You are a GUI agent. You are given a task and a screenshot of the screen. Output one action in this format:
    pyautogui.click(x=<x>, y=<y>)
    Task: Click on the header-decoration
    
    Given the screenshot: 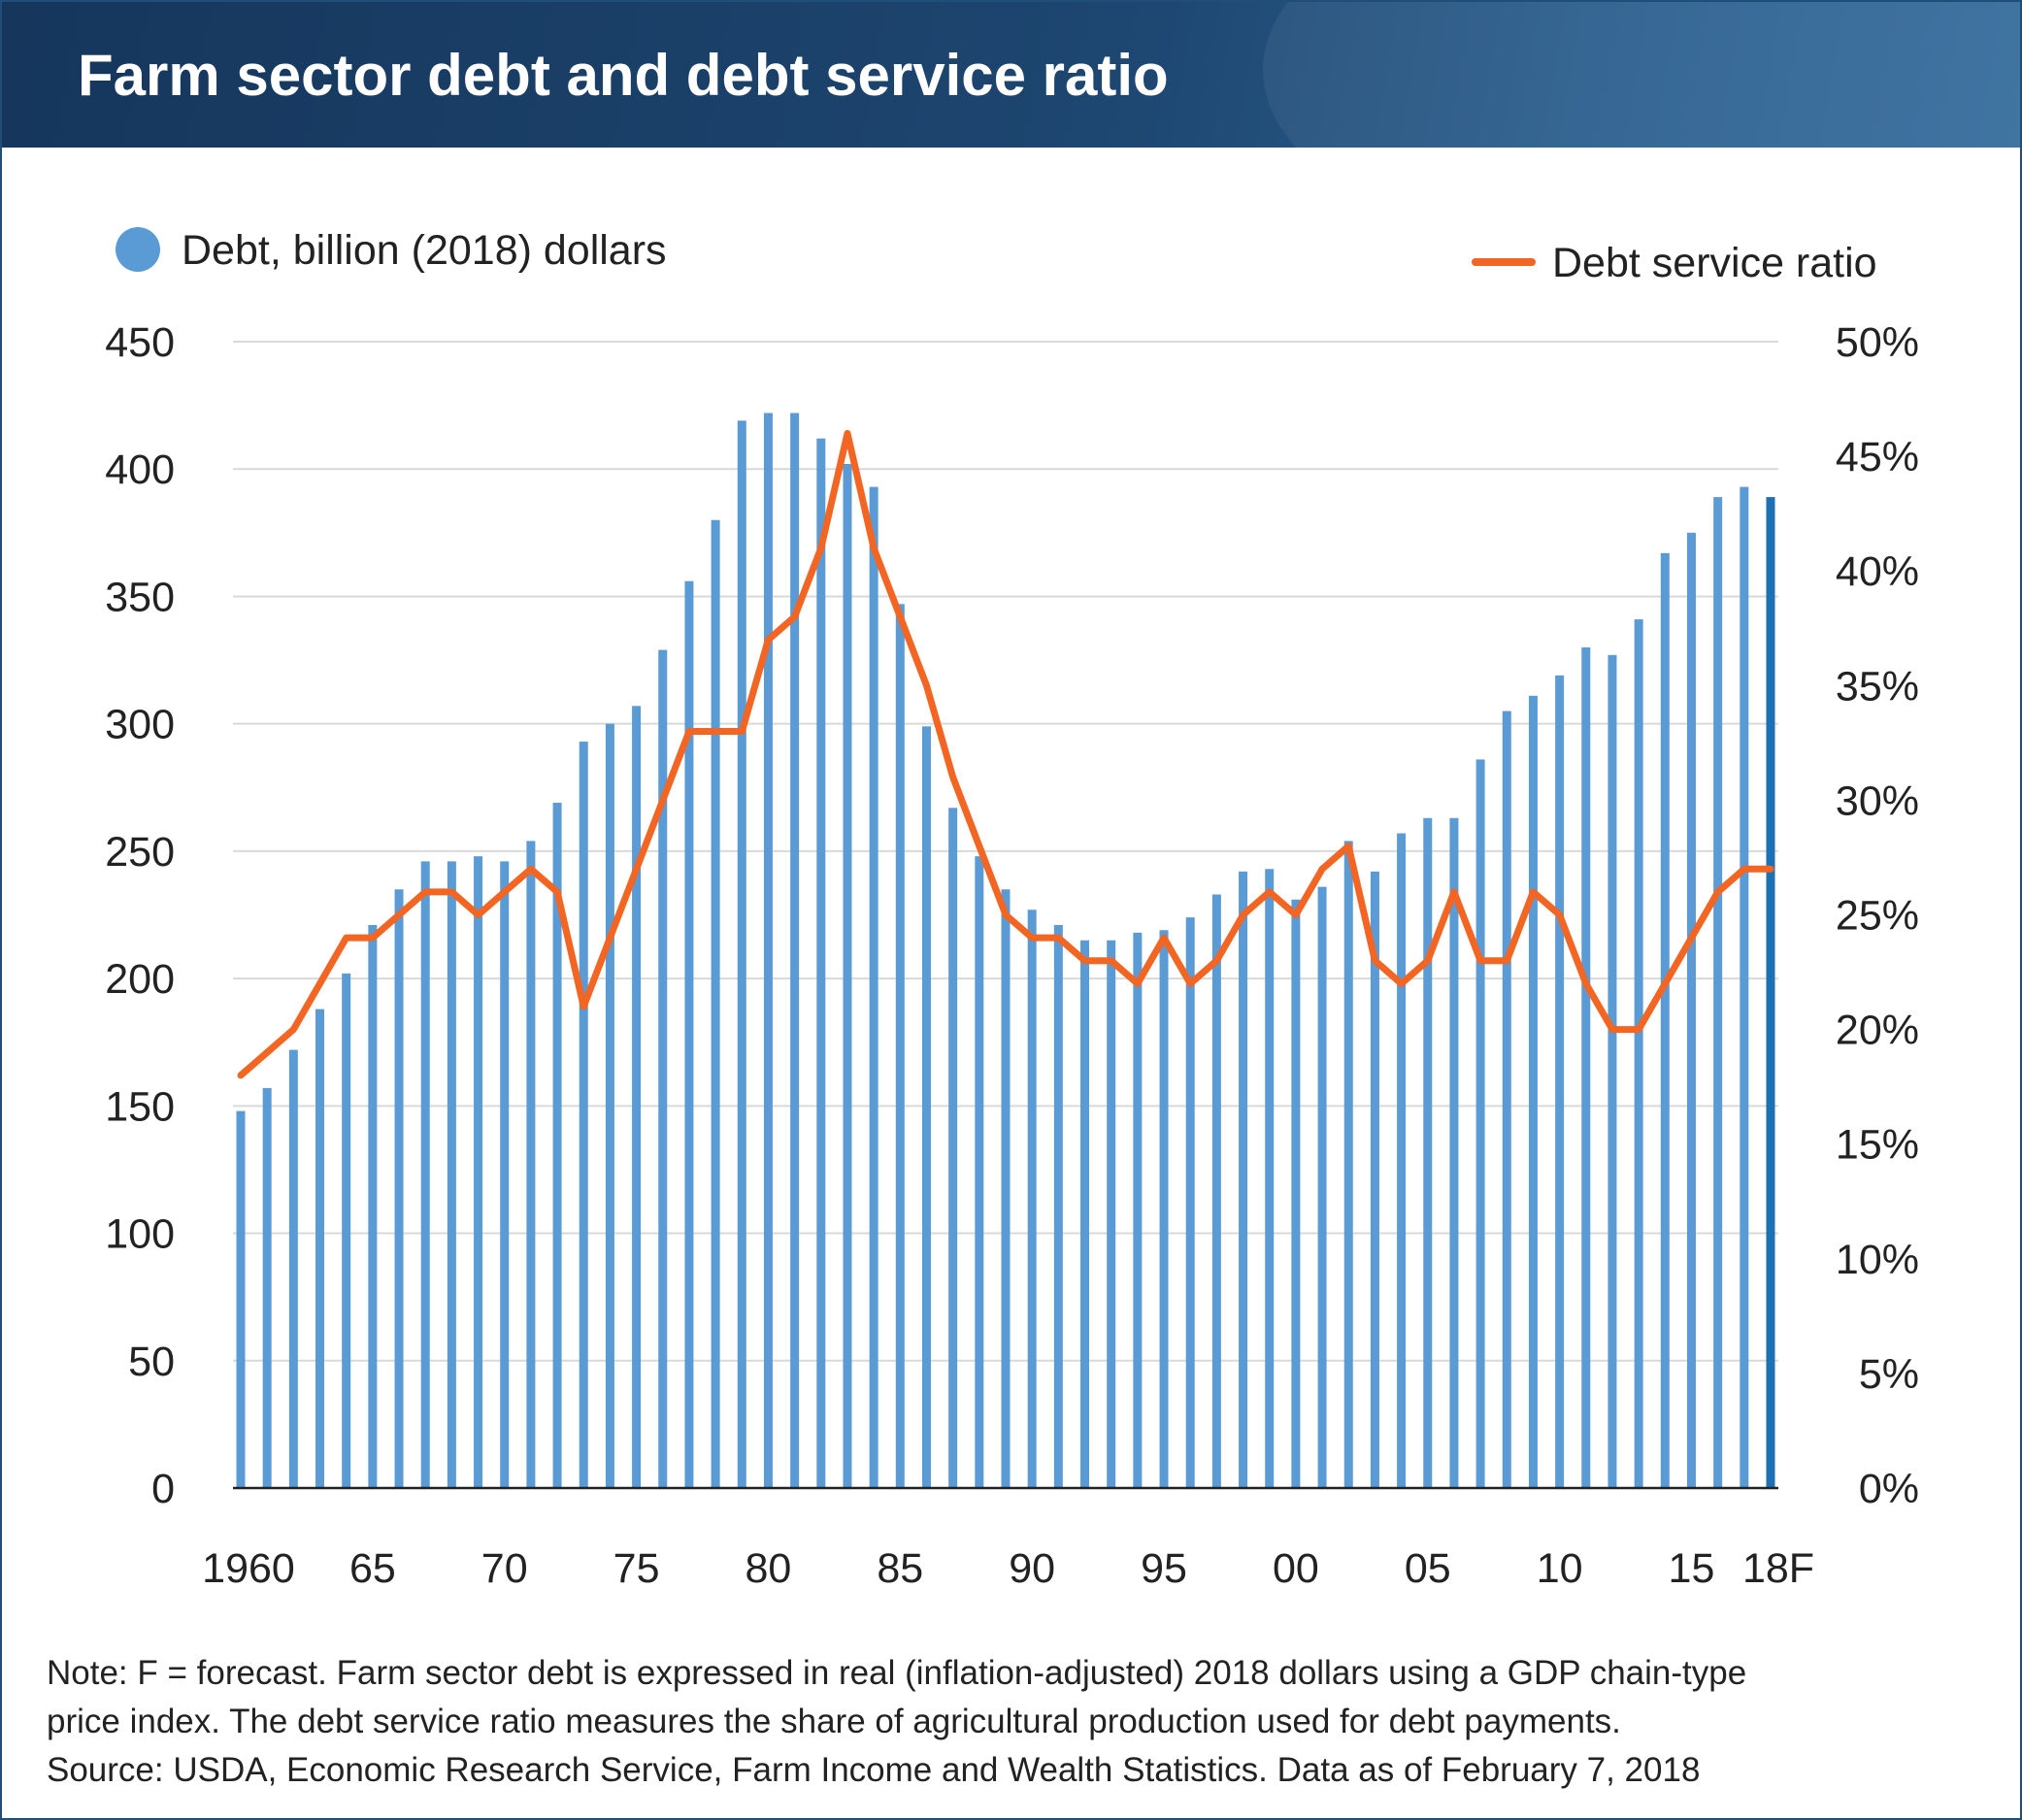 What is the action you would take?
    pyautogui.click(x=1641, y=75)
    